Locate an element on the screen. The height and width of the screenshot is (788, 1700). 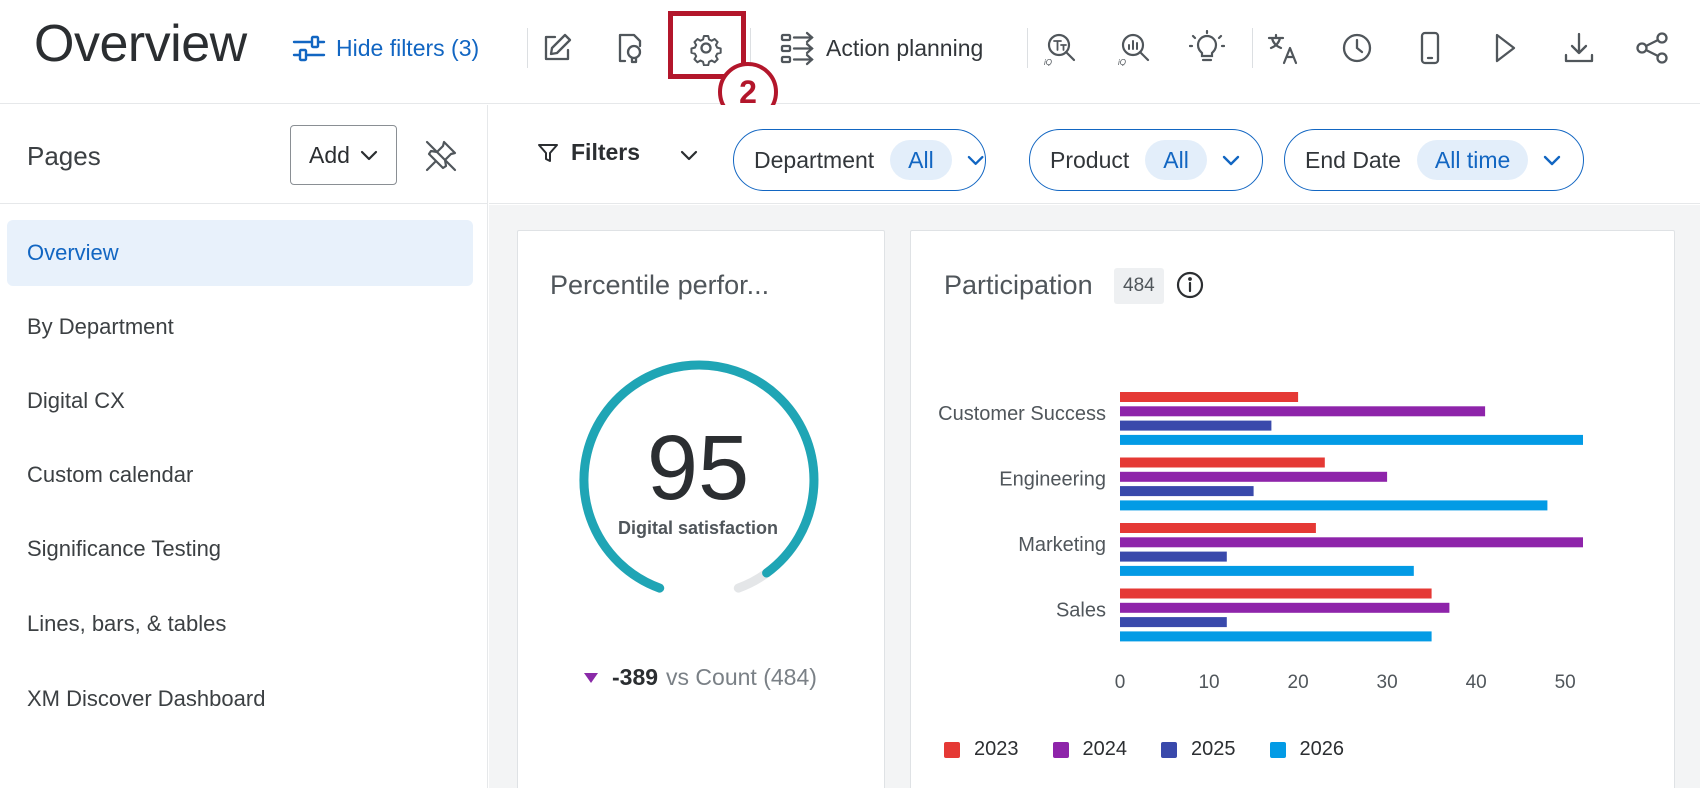
page-item-by-department: By Department is located at coordinates (240, 327).